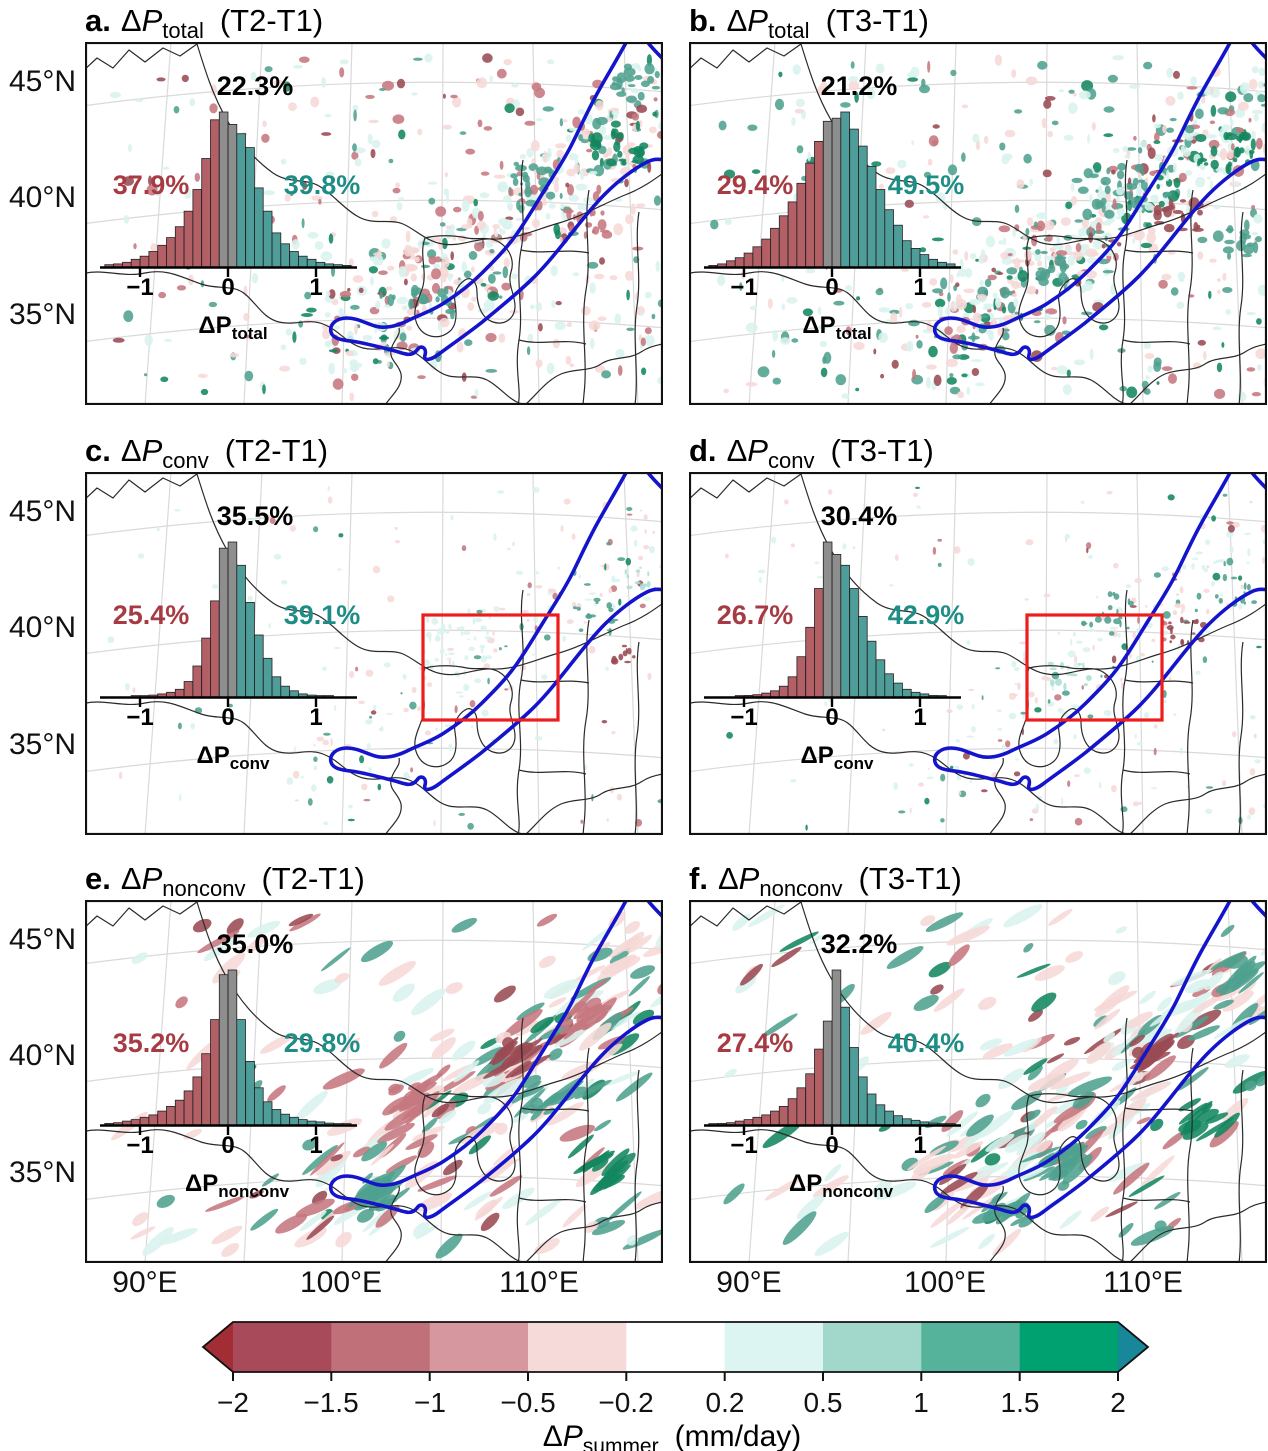 This screenshot has height=1451, width=1268. Describe the element at coordinates (625, 1402) in the screenshot. I see `colorbar-tick-label: −0.2` at that location.